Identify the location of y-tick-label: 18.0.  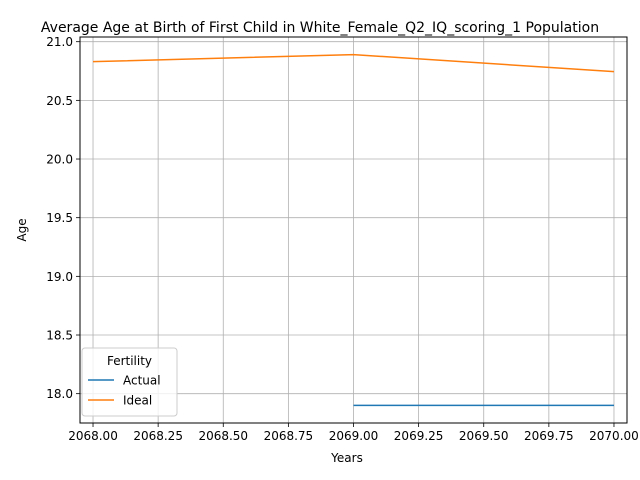
(59, 394).